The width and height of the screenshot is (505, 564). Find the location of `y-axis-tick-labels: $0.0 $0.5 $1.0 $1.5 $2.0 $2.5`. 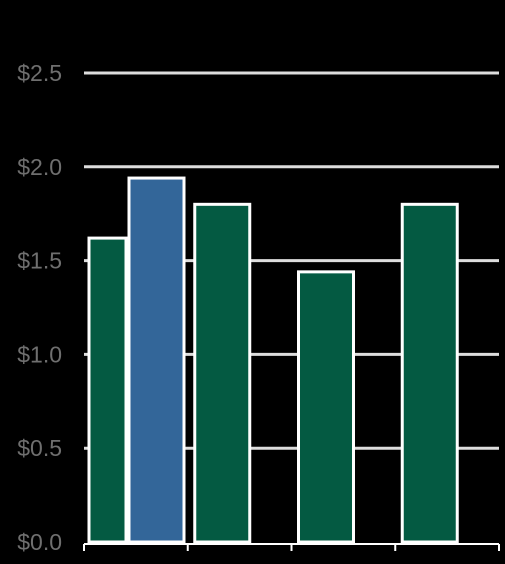

y-axis-tick-labels: $0.0 $0.5 $1.0 $1.5 $2.0 $2.5 is located at coordinates (39, 307).